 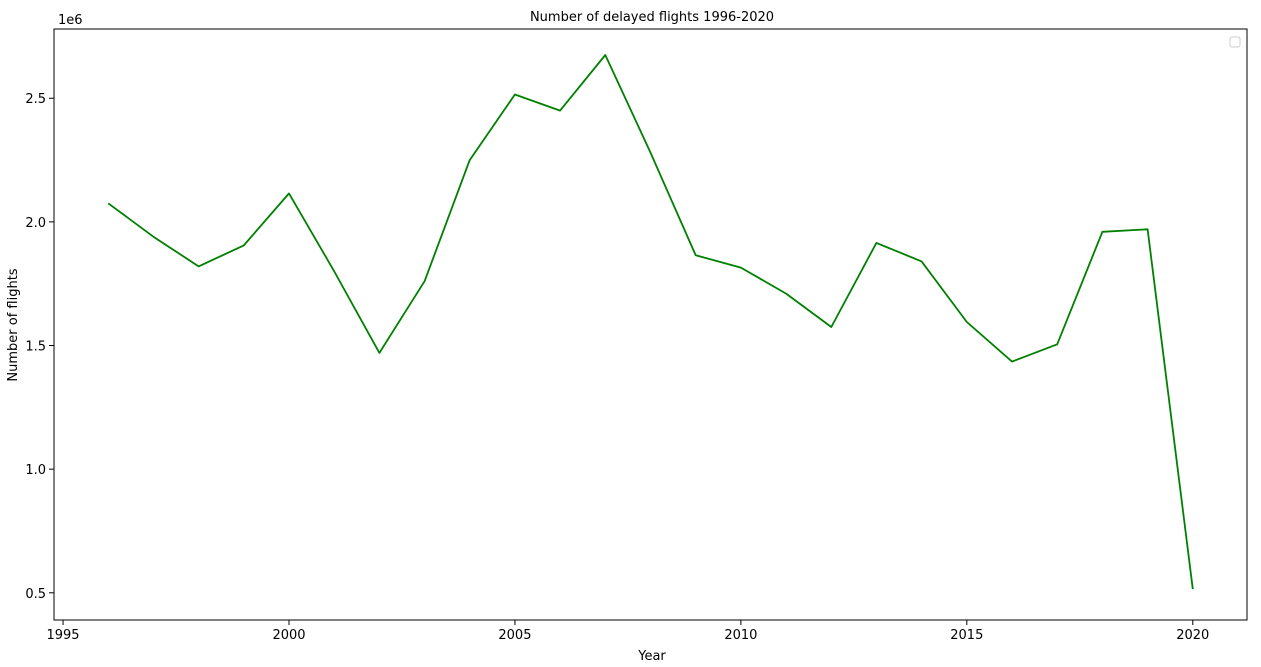 What do you see at coordinates (35, 347) in the screenshot?
I see `y-tick-label: 1.5` at bounding box center [35, 347].